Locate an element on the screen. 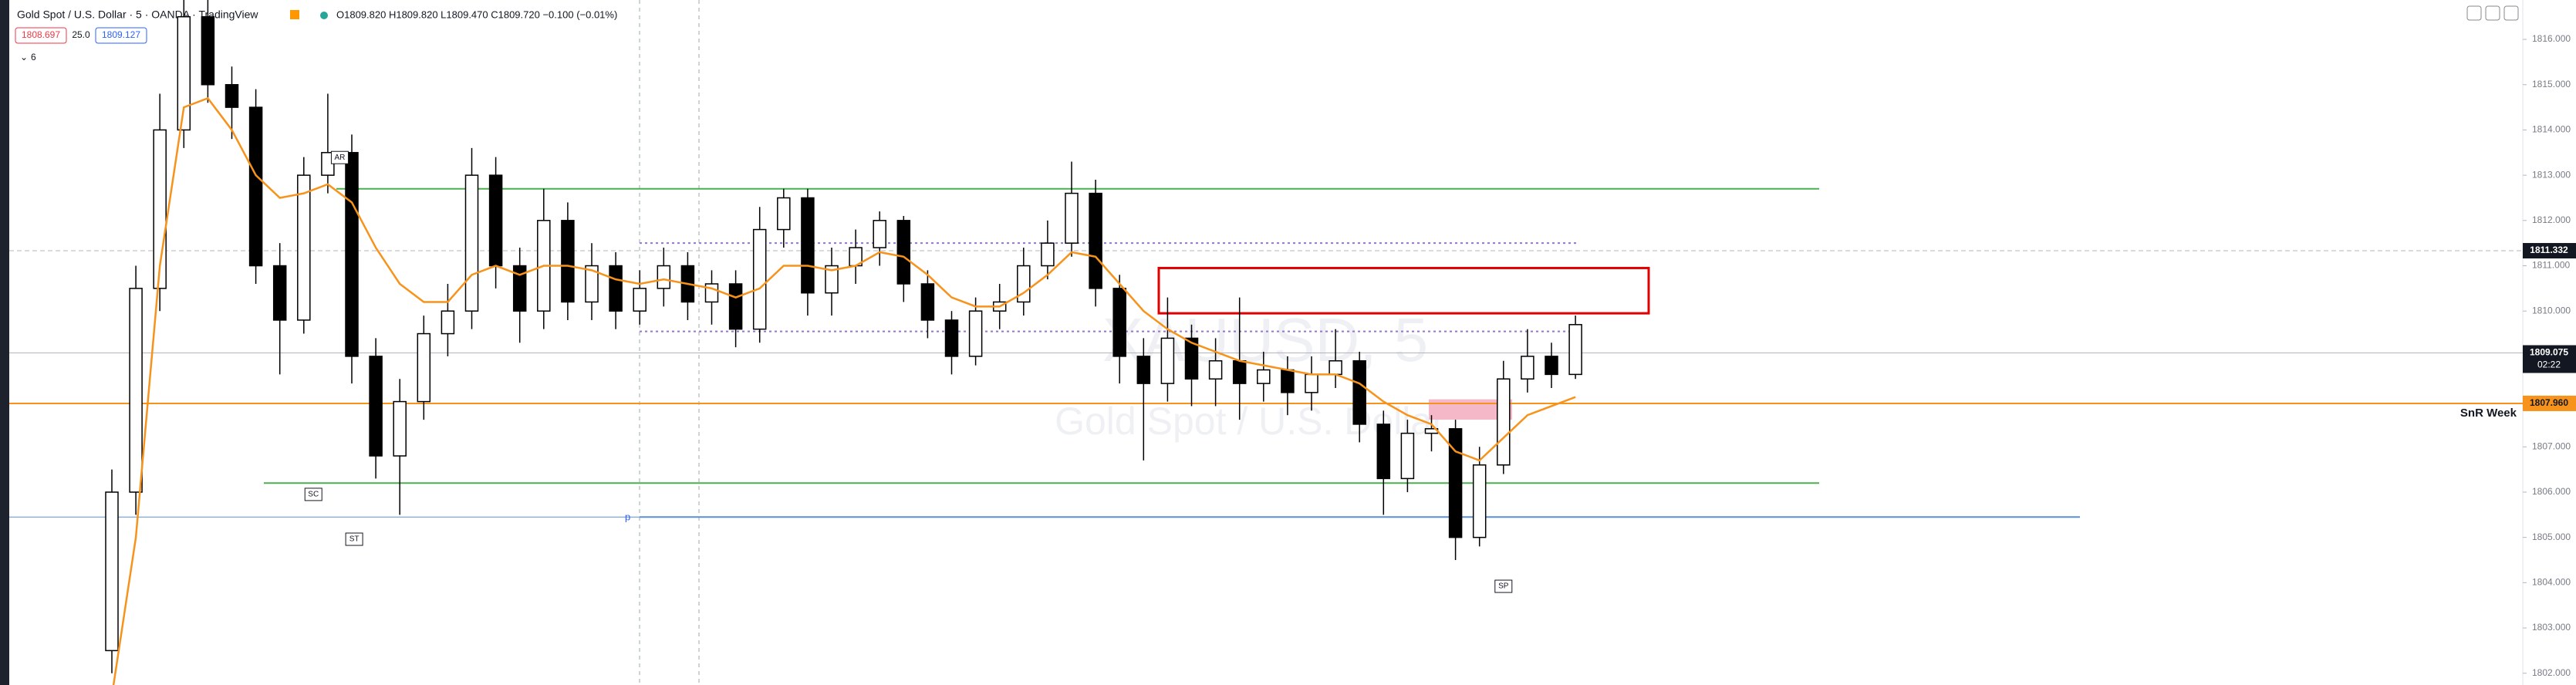 The height and width of the screenshot is (685, 2576). price-tag-countdown: 02:22 is located at coordinates (2549, 364).